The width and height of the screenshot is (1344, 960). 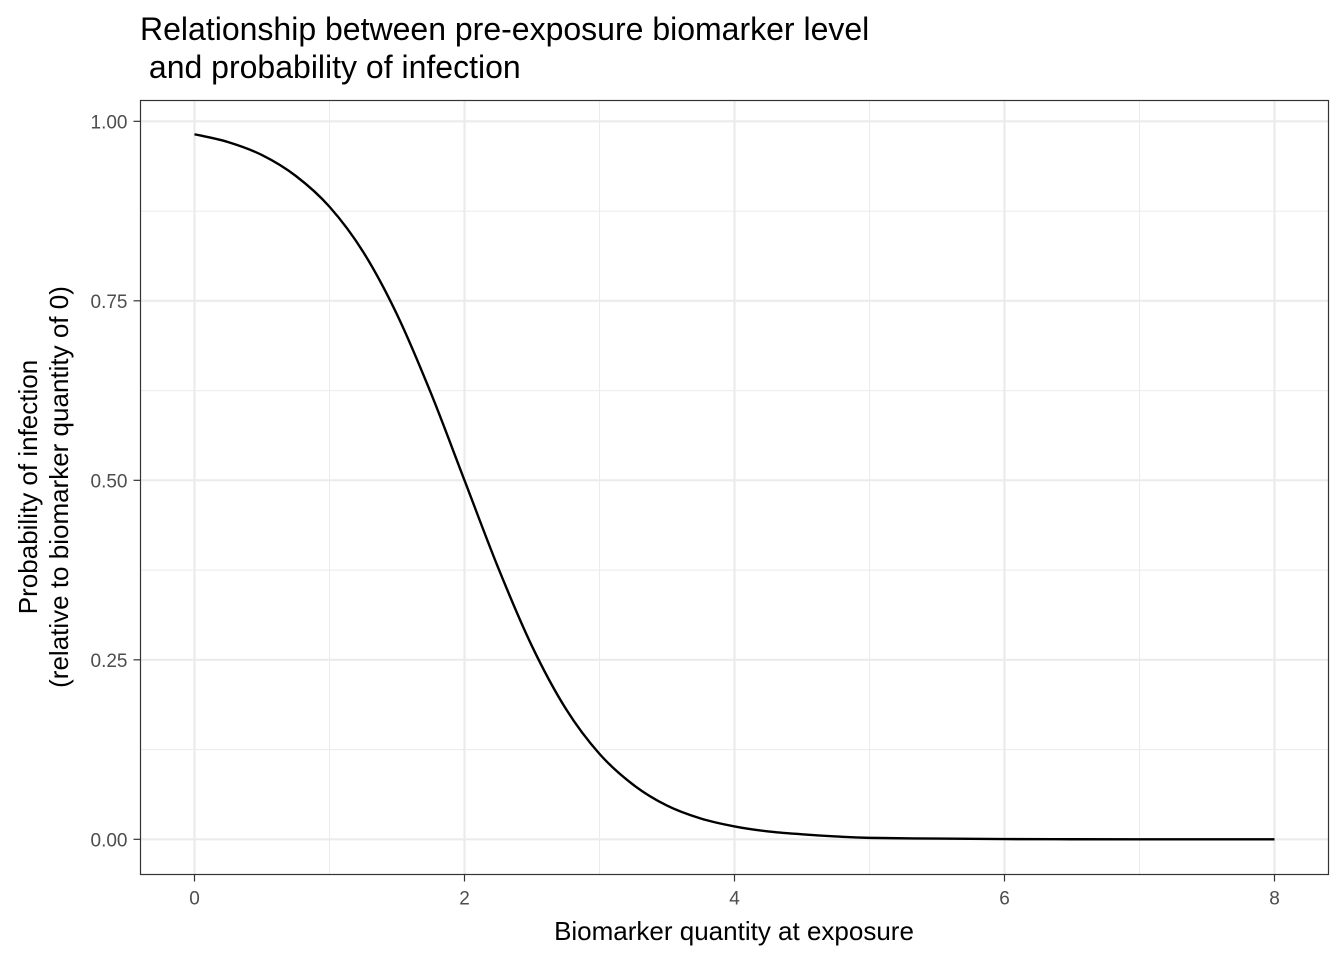 I want to click on x-axis: 0 2 4 6 8, so click(x=734, y=892).